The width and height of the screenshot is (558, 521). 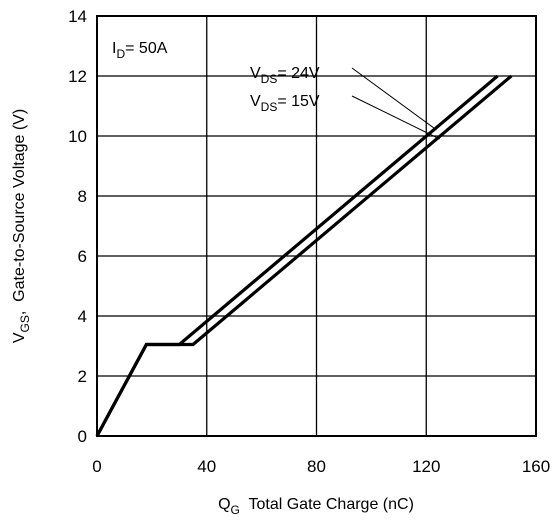 What do you see at coordinates (255, 101) in the screenshot?
I see `series-label-2-main: V` at bounding box center [255, 101].